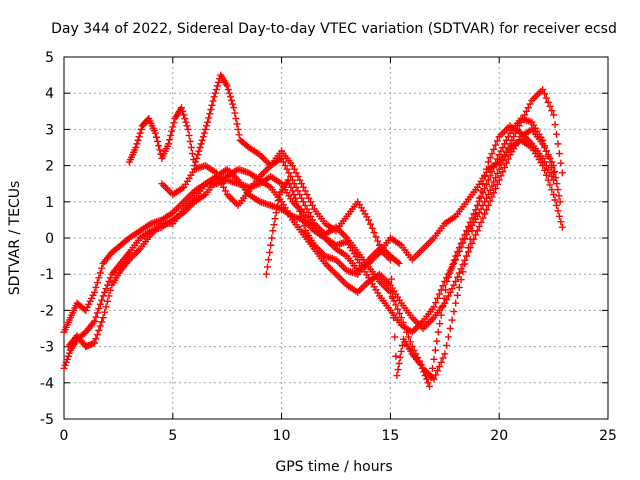 Image resolution: width=640 pixels, height=480 pixels. Describe the element at coordinates (47, 311) in the screenshot. I see `y-tick-label: -2` at that location.